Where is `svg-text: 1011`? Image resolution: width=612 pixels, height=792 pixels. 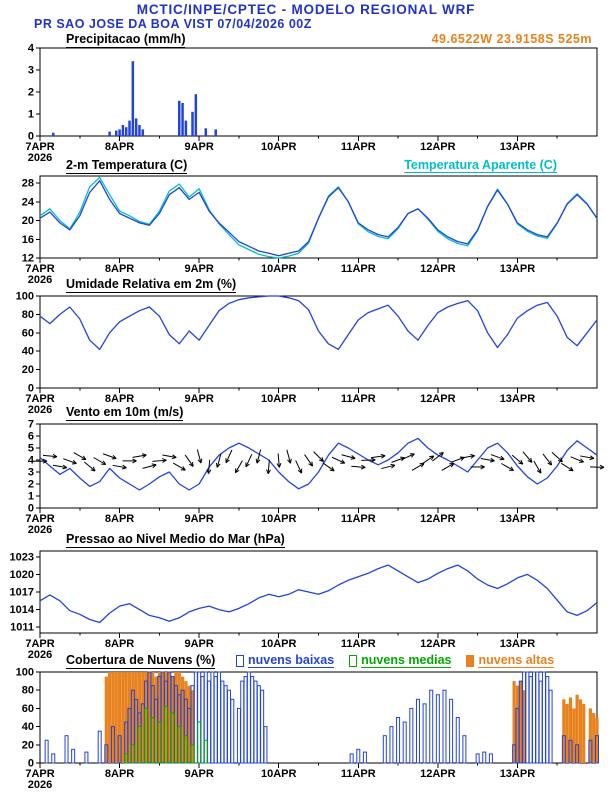
svg-text: 1011 is located at coordinates (22, 628).